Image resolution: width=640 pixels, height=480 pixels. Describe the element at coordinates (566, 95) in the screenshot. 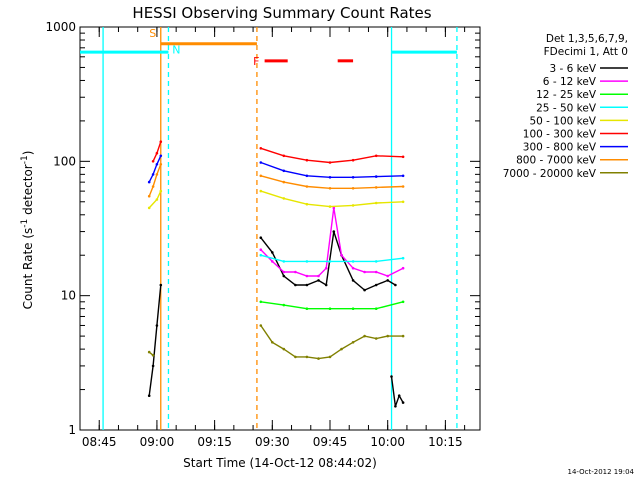

I see `legend-label: 12 - 25 keV` at that location.